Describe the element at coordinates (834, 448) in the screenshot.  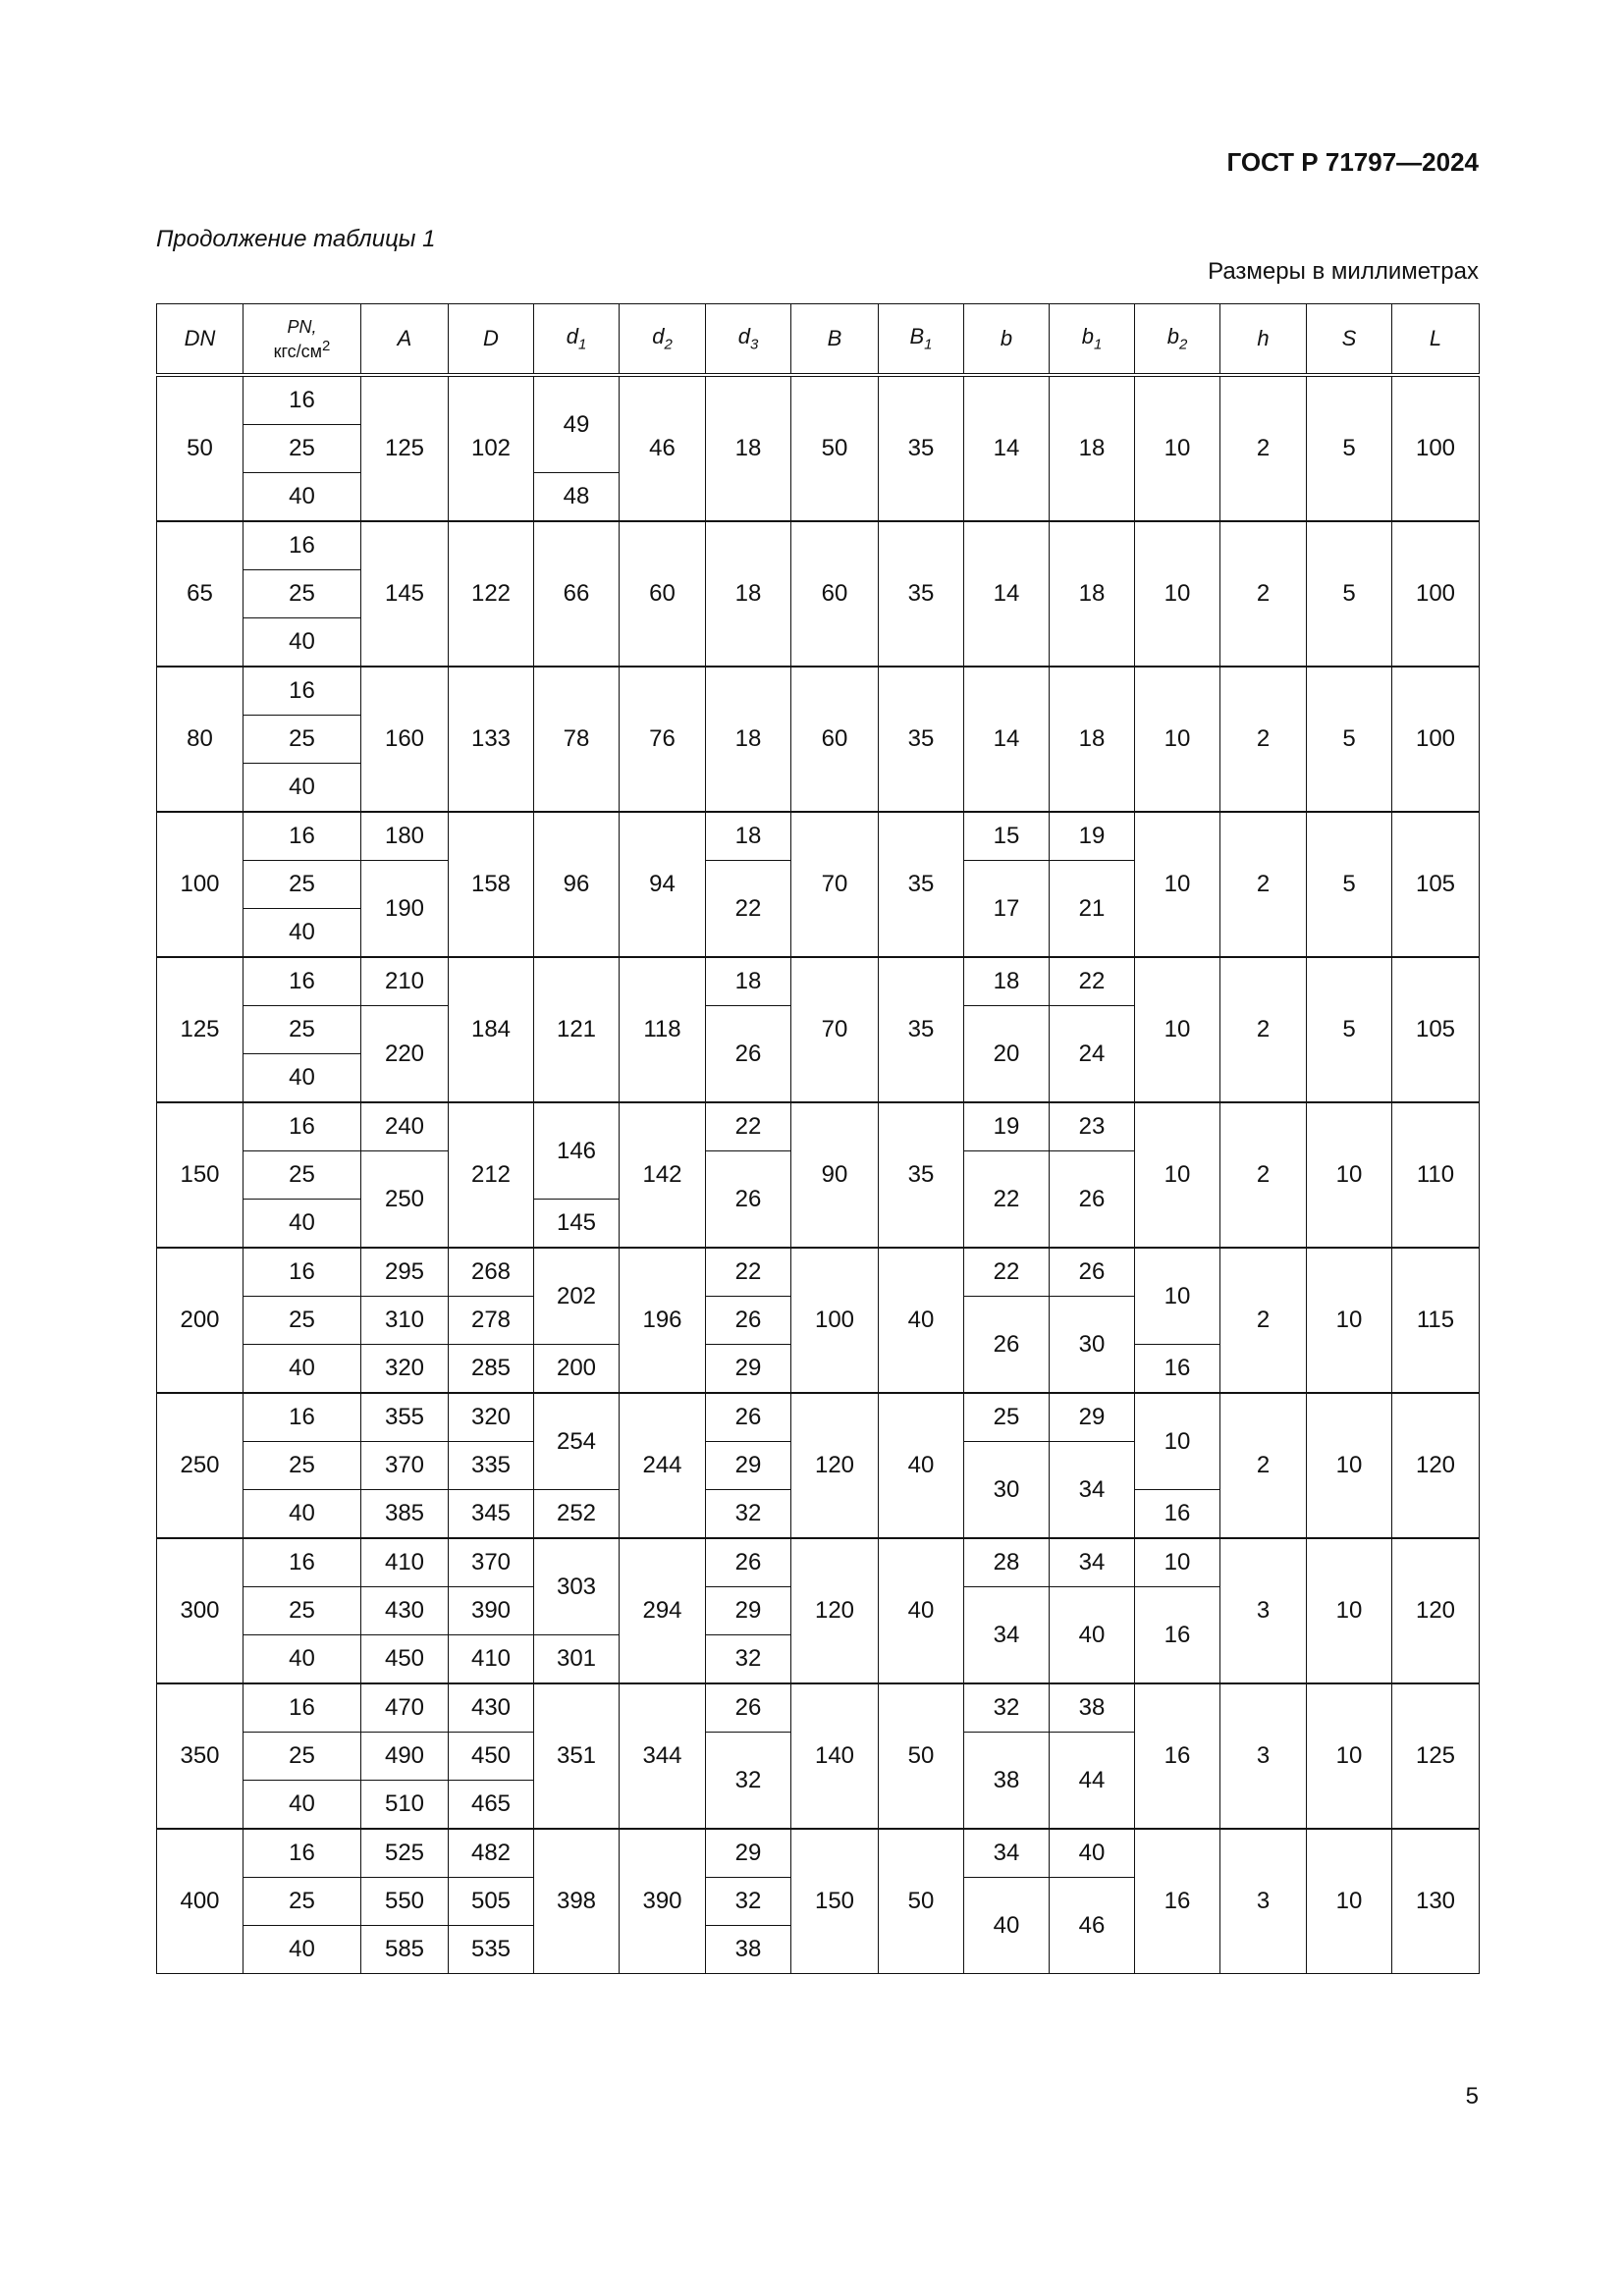
I see `cell-b: 50` at that location.